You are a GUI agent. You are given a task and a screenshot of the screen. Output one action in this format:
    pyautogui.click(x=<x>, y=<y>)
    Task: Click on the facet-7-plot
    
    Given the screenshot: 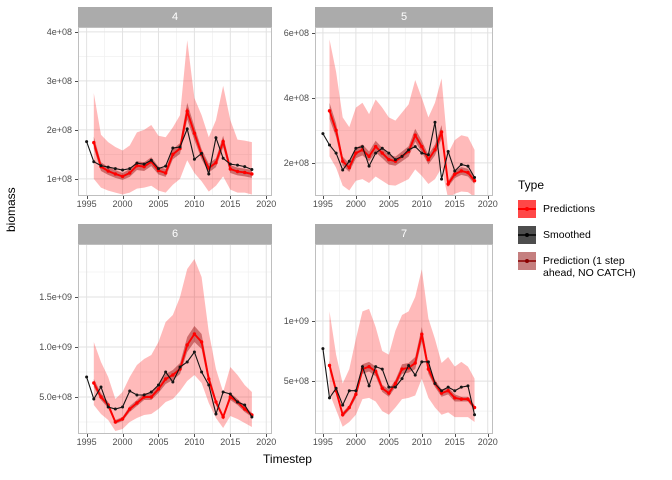 What is the action you would take?
    pyautogui.click(x=404, y=339)
    